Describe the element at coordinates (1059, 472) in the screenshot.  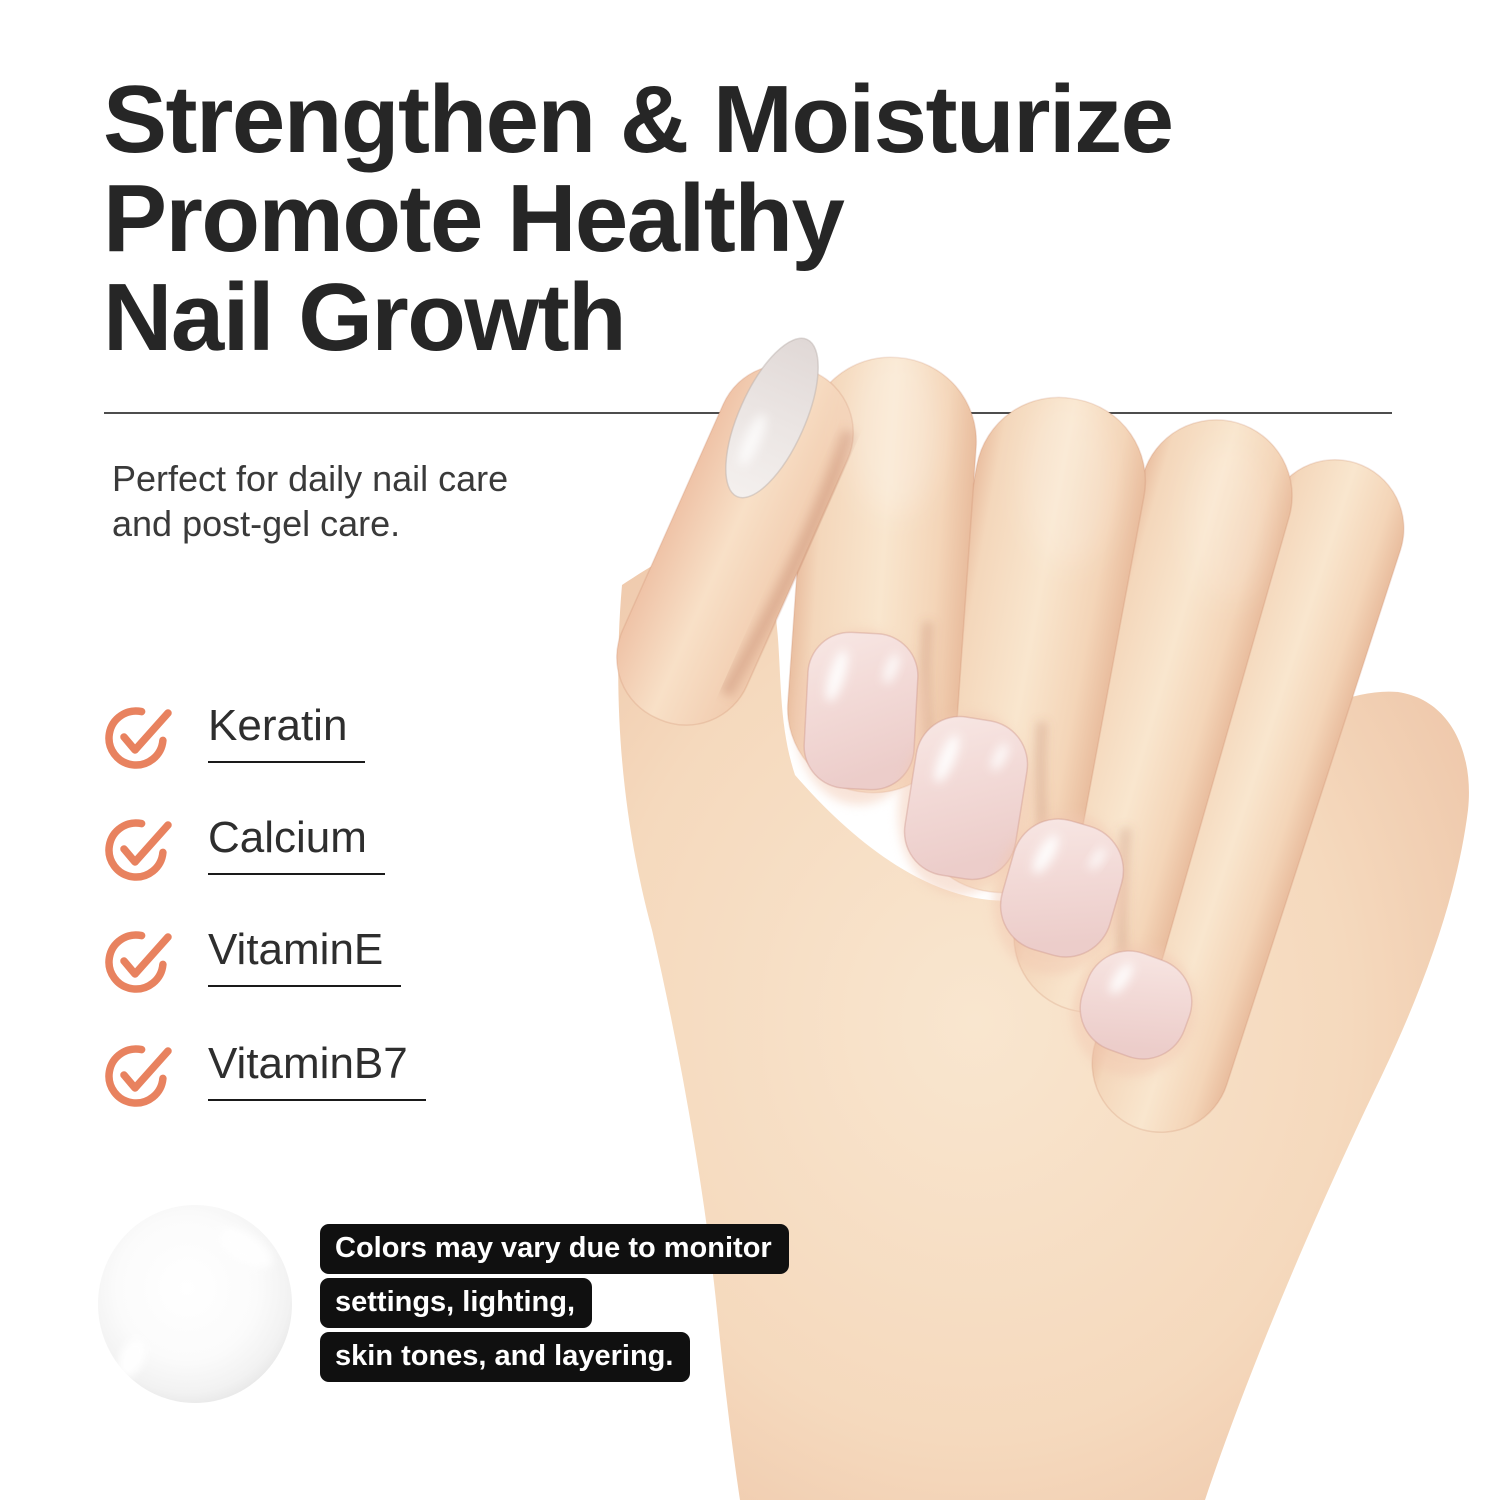
I see `knuckle-highlights` at that location.